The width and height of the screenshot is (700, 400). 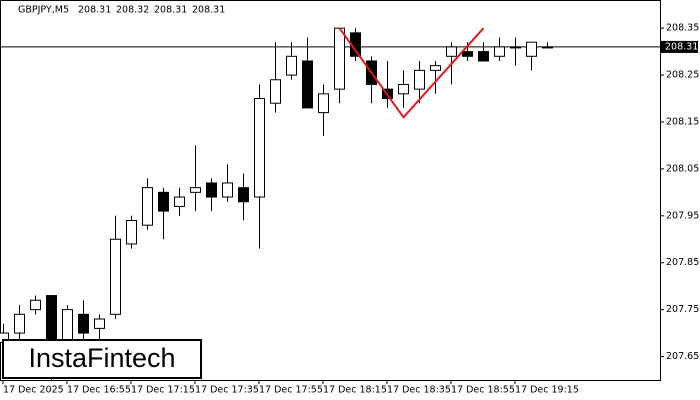 I want to click on x-tick-label: 17 Dec 18:35, so click(x=419, y=390).